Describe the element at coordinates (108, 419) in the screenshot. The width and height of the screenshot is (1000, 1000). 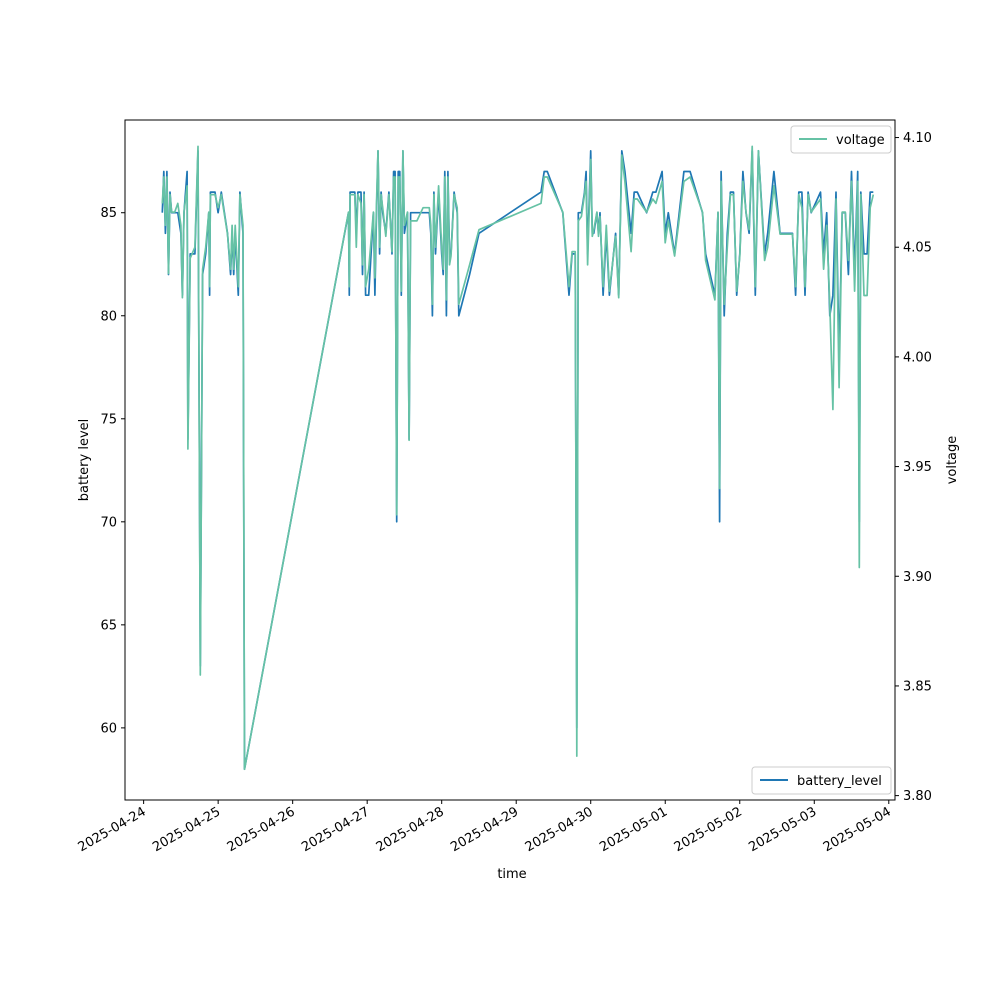
I see `y-tick-label: 75` at that location.